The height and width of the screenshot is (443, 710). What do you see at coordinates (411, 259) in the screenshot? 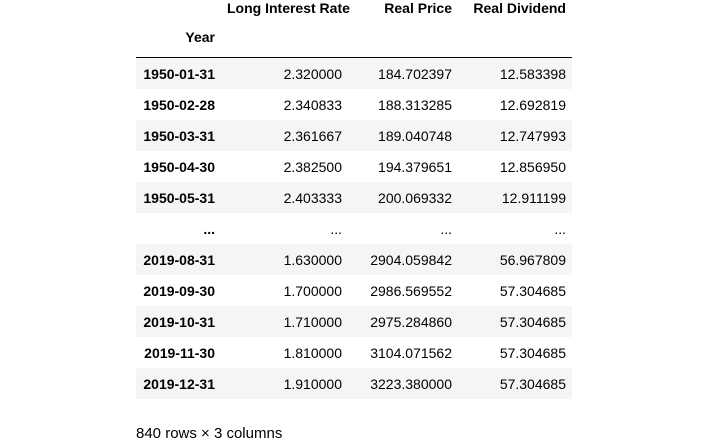
I see `cell-real-price: 2904.059842` at bounding box center [411, 259].